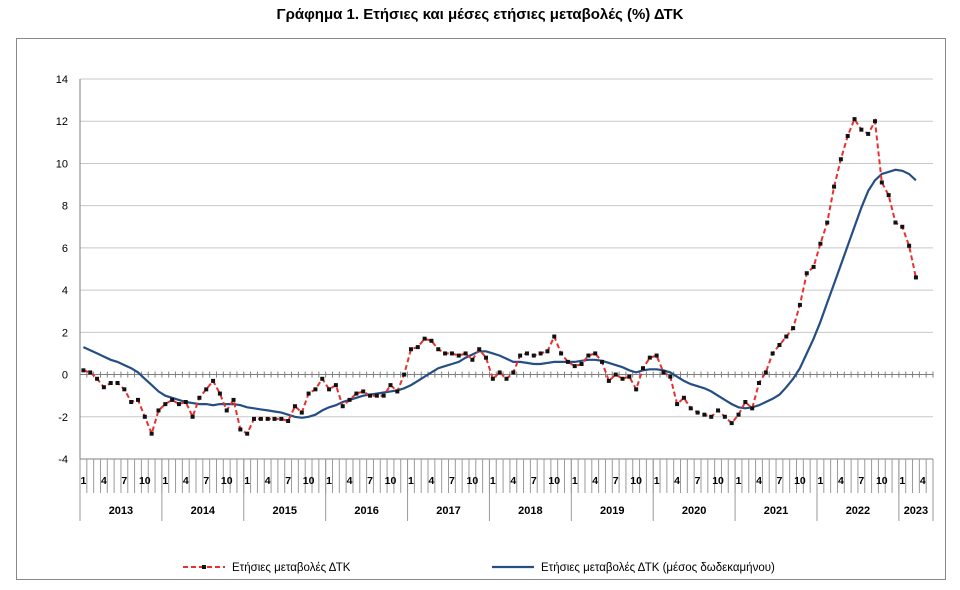 The image size is (960, 590). I want to click on y-tick-label: -2, so click(63, 418).